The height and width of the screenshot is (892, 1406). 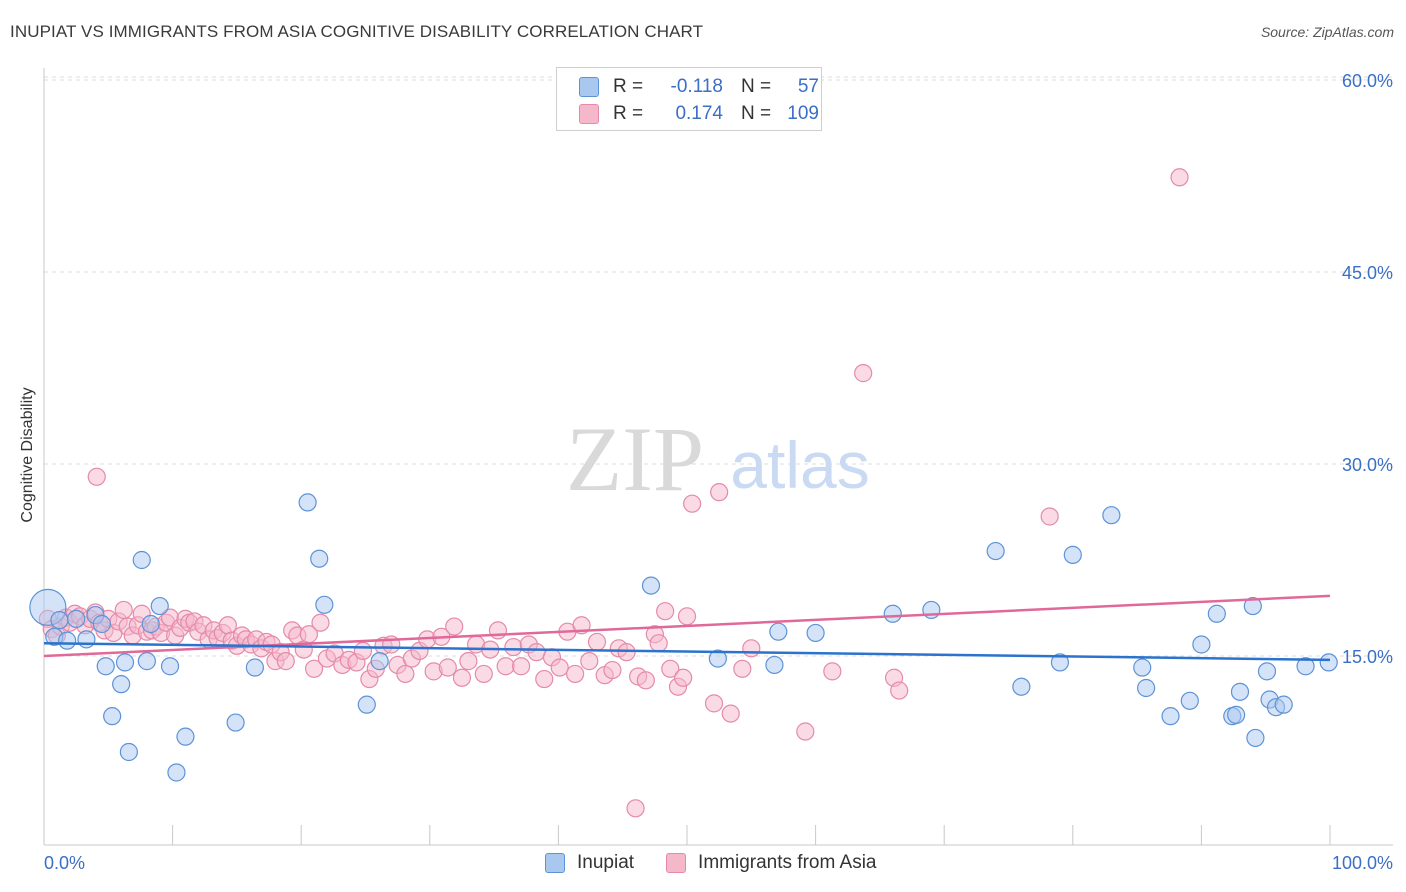 I want to click on legend-r-value: 0.174, so click(x=699, y=113).